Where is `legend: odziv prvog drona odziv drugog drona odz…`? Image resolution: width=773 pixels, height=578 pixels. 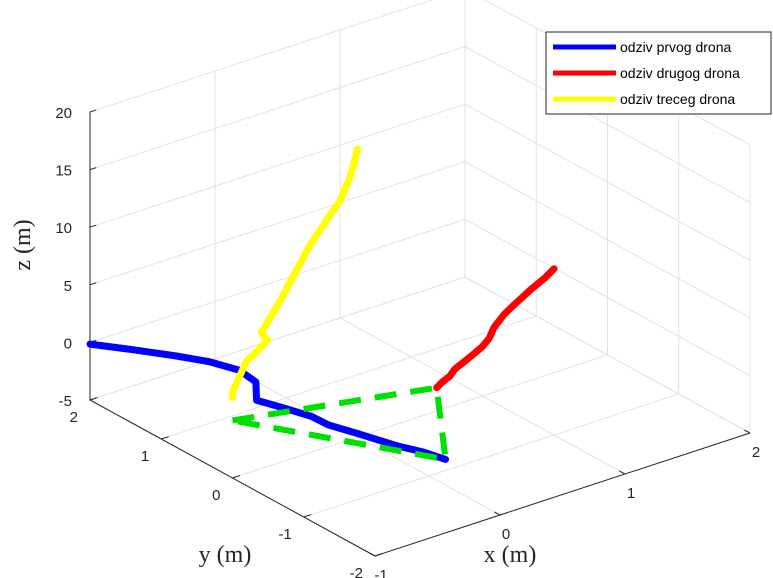 legend: odziv prvog drona odziv drugog drona odz… is located at coordinates (658, 73).